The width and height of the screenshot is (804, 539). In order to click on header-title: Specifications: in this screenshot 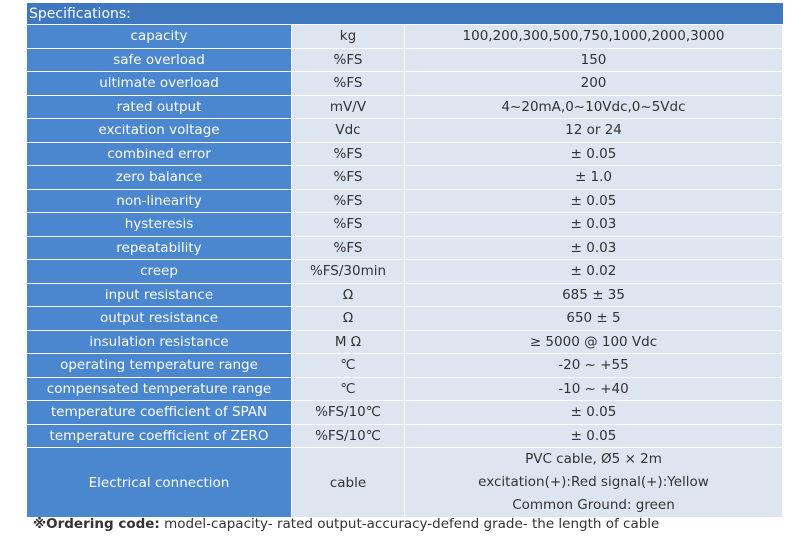, I will do `click(405, 14)`.